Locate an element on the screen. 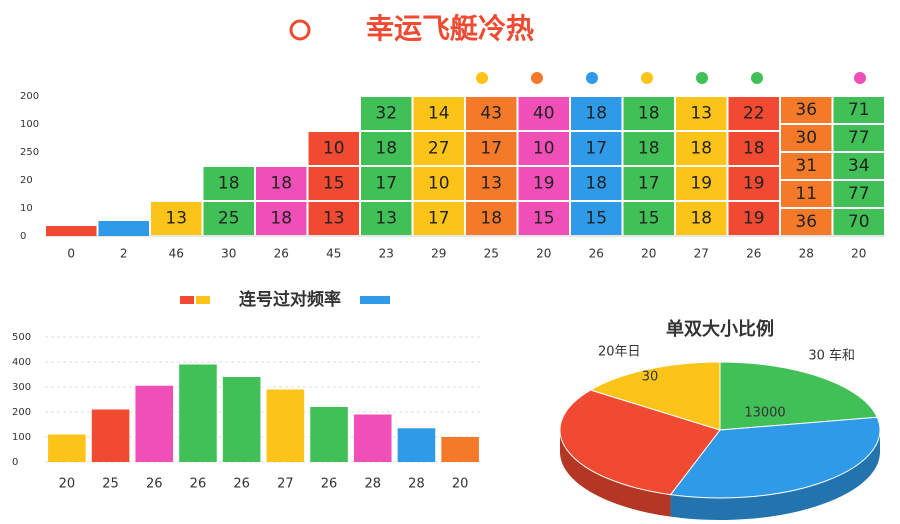  y-tick-label: 500 is located at coordinates (21, 337).